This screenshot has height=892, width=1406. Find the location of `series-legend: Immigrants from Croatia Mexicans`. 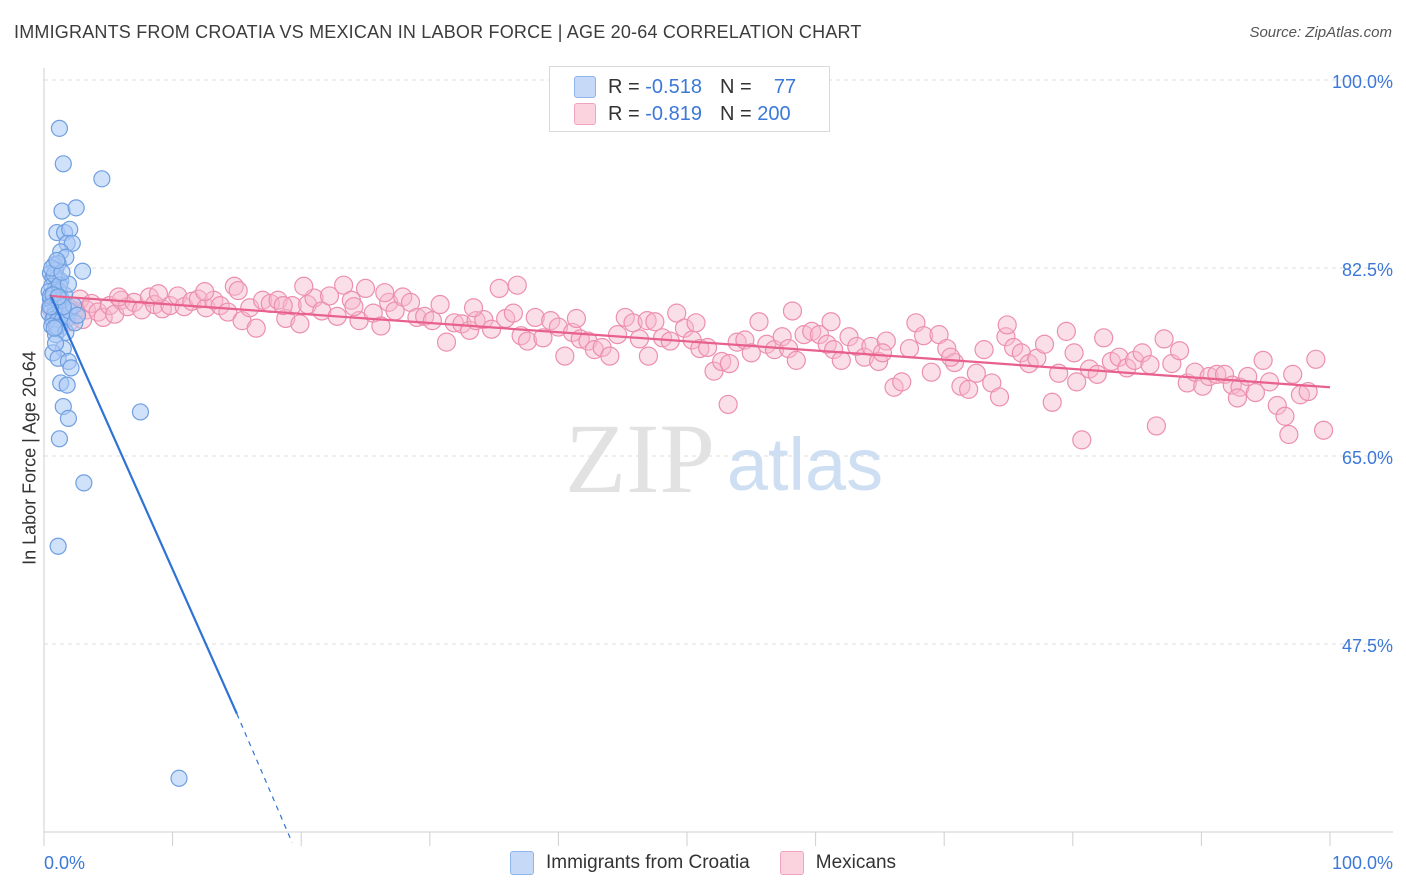

series-legend: Immigrants from Croatia Mexicans is located at coordinates (703, 863).